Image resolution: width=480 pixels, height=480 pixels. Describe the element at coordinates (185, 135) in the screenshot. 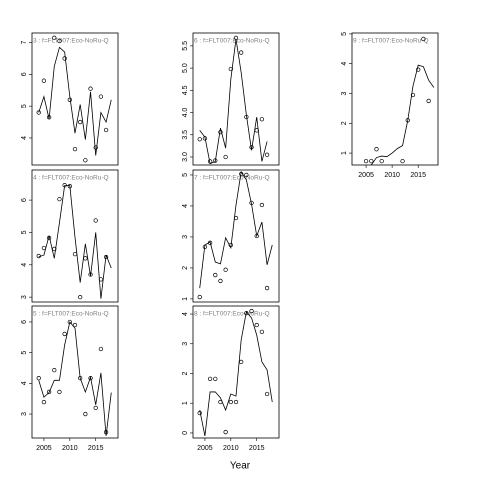

I see `y-tick-label: 3.5` at that location.